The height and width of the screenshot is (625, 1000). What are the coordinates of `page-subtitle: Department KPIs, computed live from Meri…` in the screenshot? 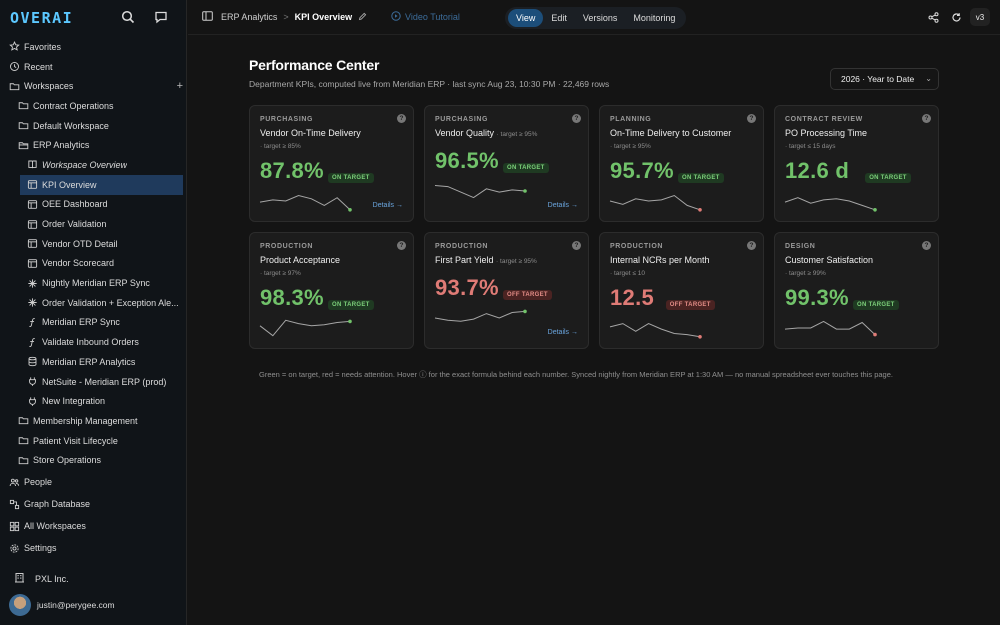 It's located at (429, 84).